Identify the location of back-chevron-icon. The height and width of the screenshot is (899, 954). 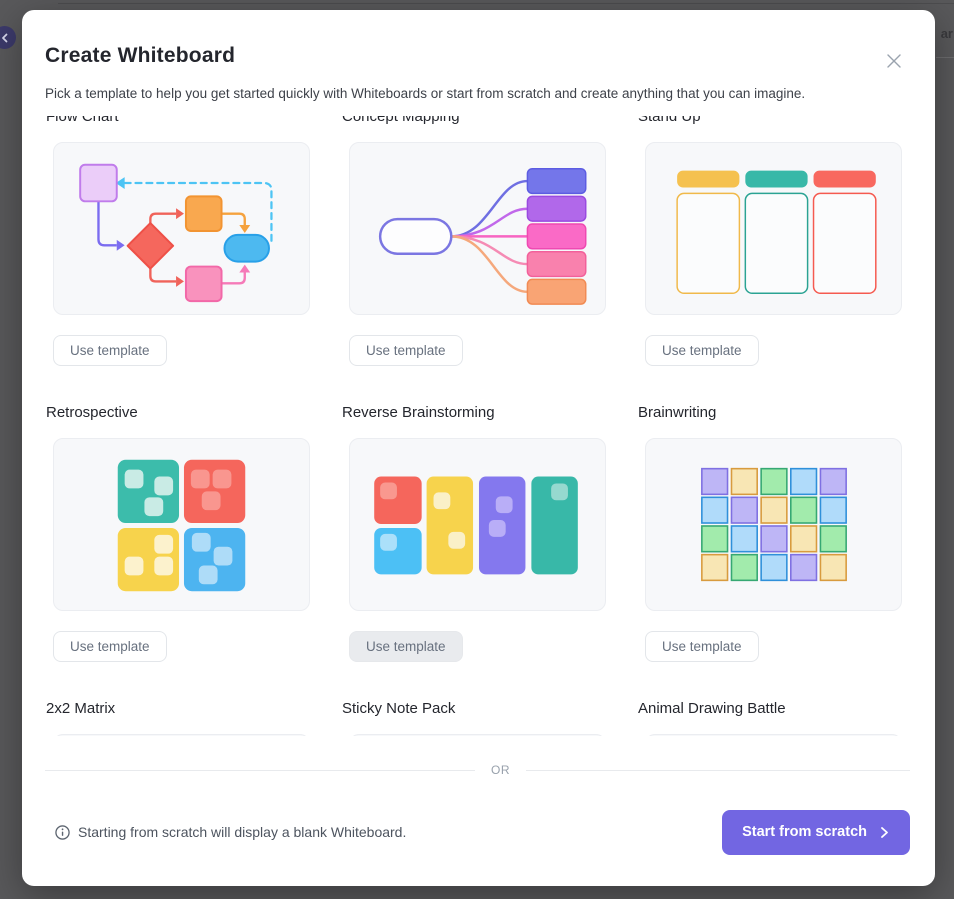
(4, 37).